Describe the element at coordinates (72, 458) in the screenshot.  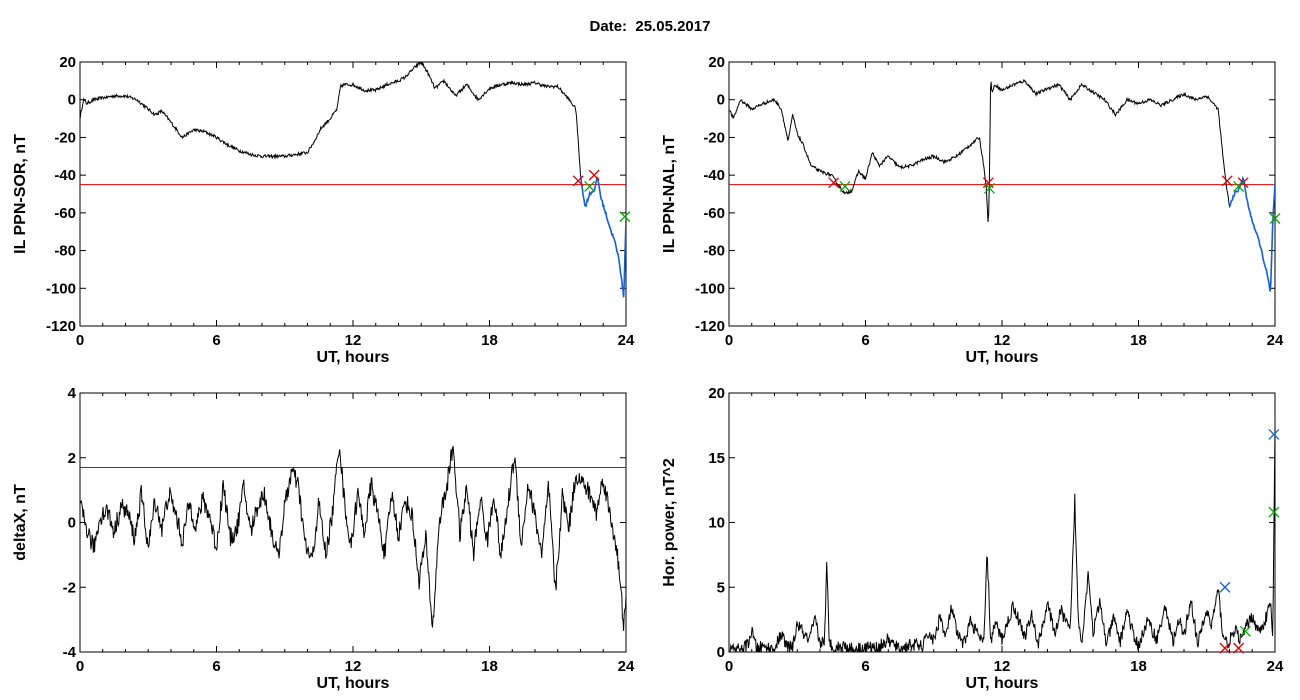
I see `y-tick-label: 2` at that location.